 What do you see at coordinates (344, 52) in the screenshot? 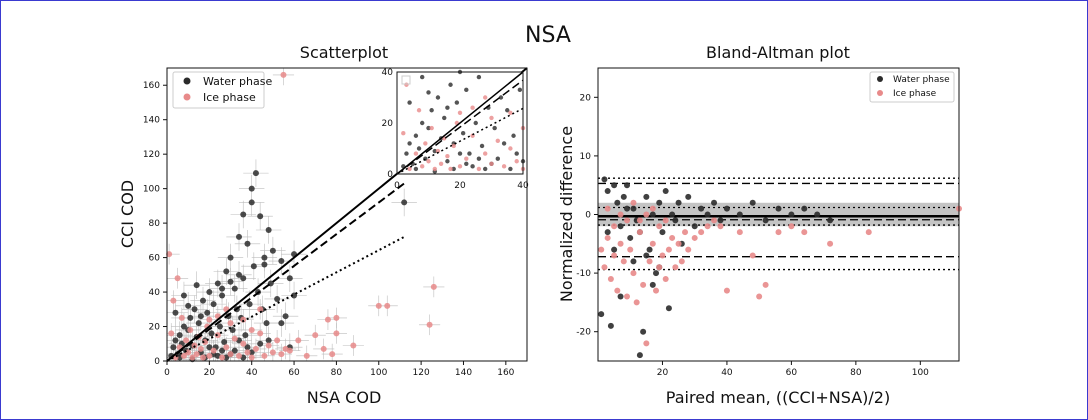
I see `scatter-title: Scatterplot` at bounding box center [344, 52].